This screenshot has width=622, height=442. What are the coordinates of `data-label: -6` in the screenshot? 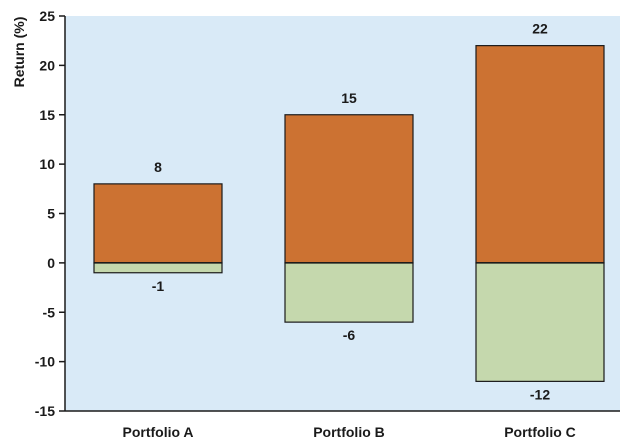 It's located at (349, 335).